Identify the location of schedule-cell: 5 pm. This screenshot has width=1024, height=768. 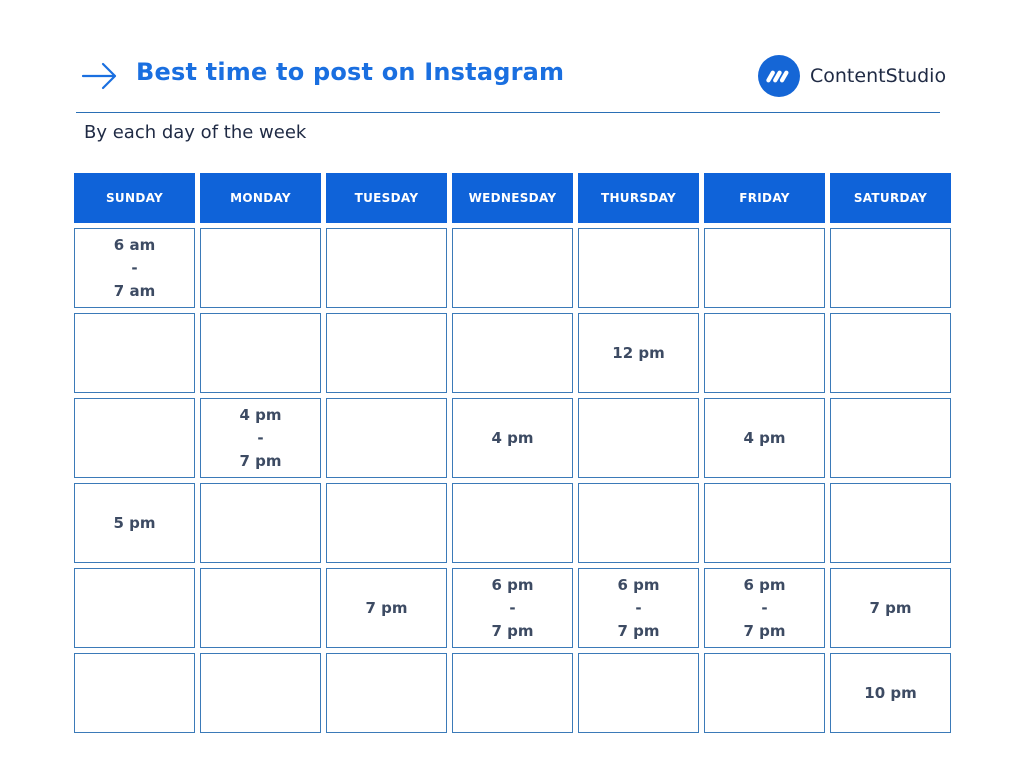
(134, 523).